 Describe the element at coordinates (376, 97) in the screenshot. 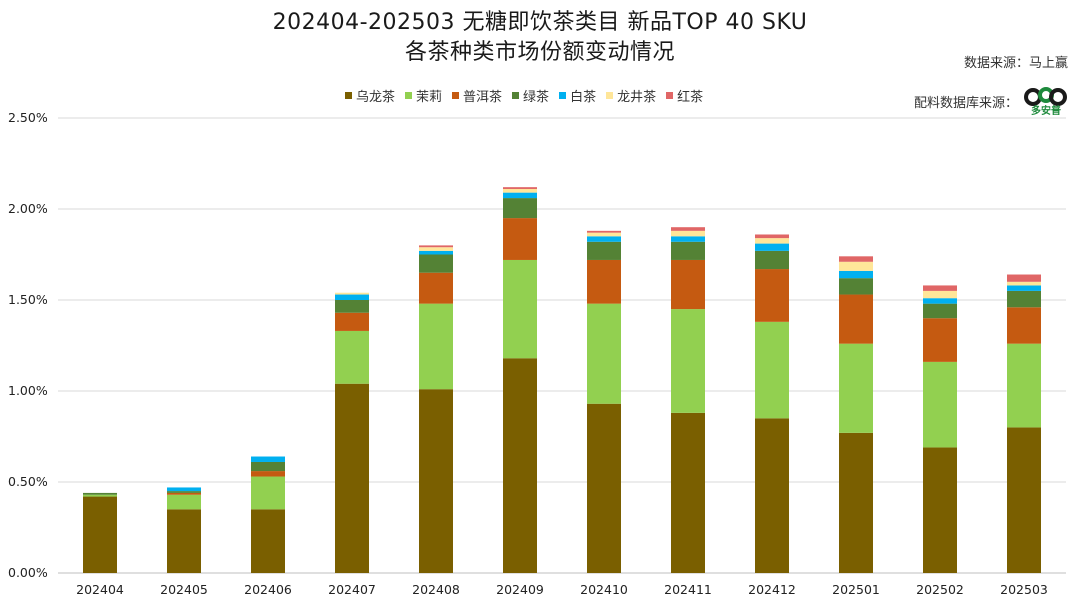

I see `legend-label: 乌龙茶` at that location.